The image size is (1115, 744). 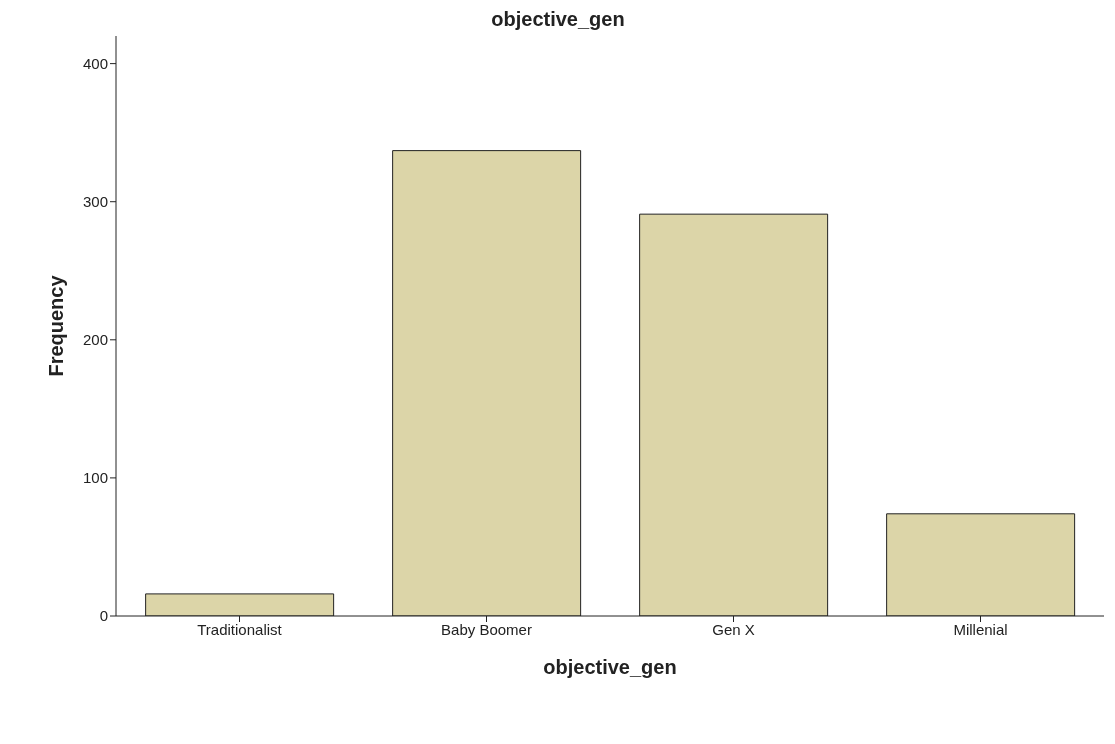 What do you see at coordinates (56, 325) in the screenshot?
I see `y-axis-title: Frequency` at bounding box center [56, 325].